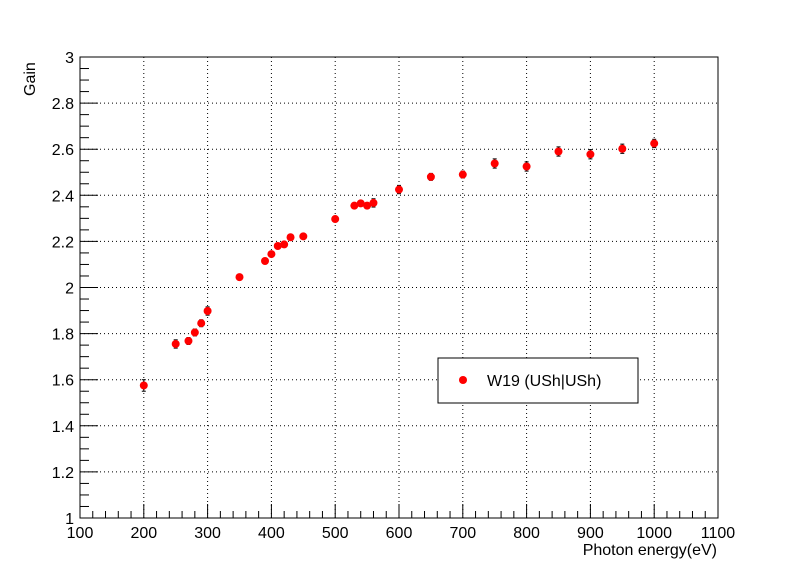 The height and width of the screenshot is (576, 798). Describe the element at coordinates (718, 533) in the screenshot. I see `x-tick-label: 1100` at that location.